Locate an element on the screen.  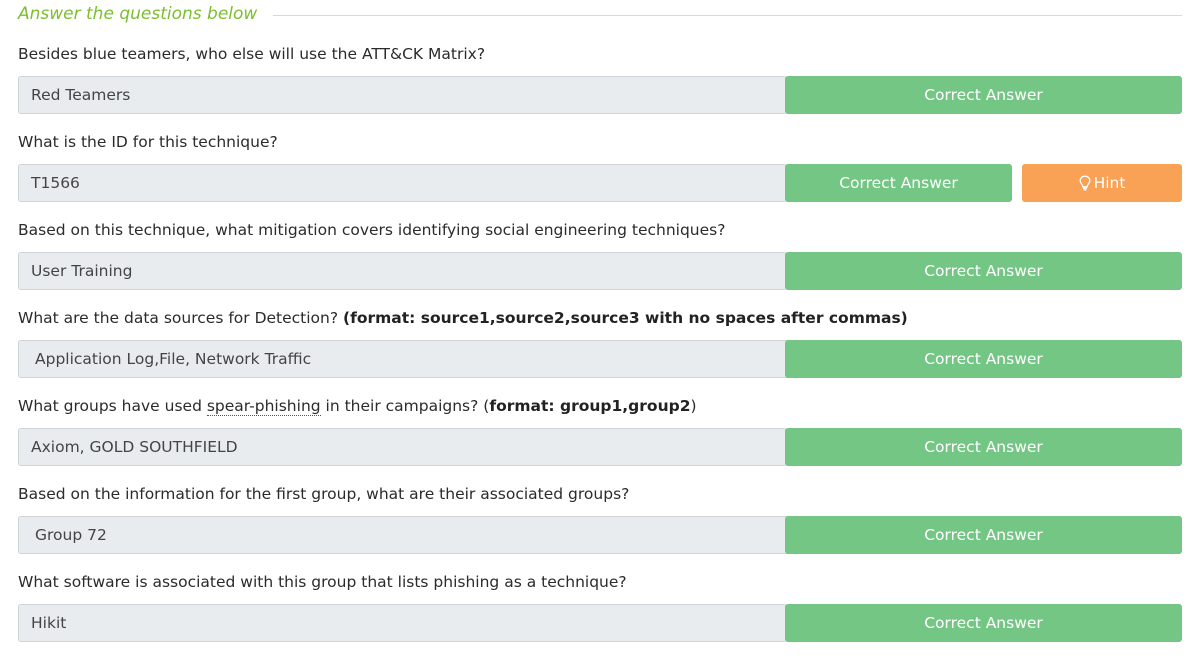
answer-input: Red Teamers is located at coordinates (402, 95).